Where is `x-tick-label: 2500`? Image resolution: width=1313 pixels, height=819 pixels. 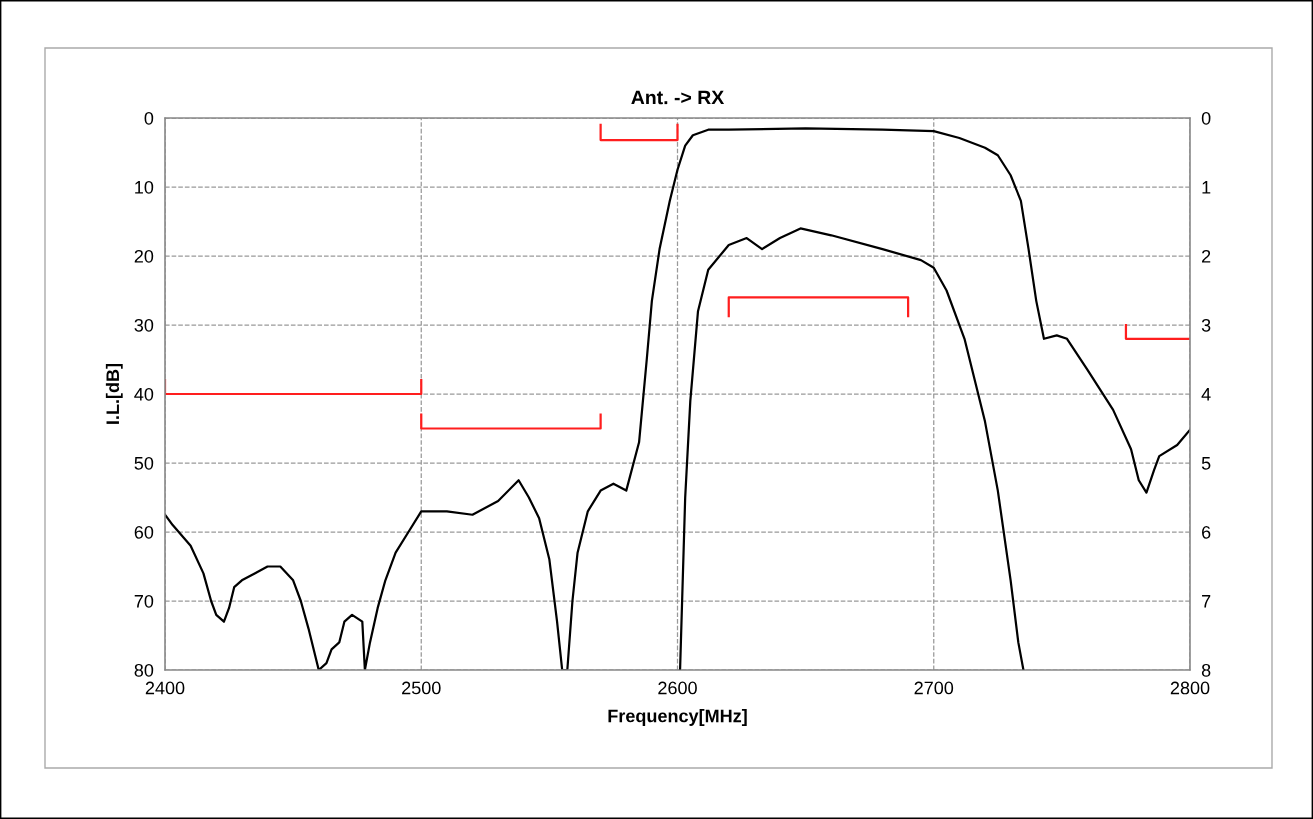
x-tick-label: 2500 is located at coordinates (421, 688).